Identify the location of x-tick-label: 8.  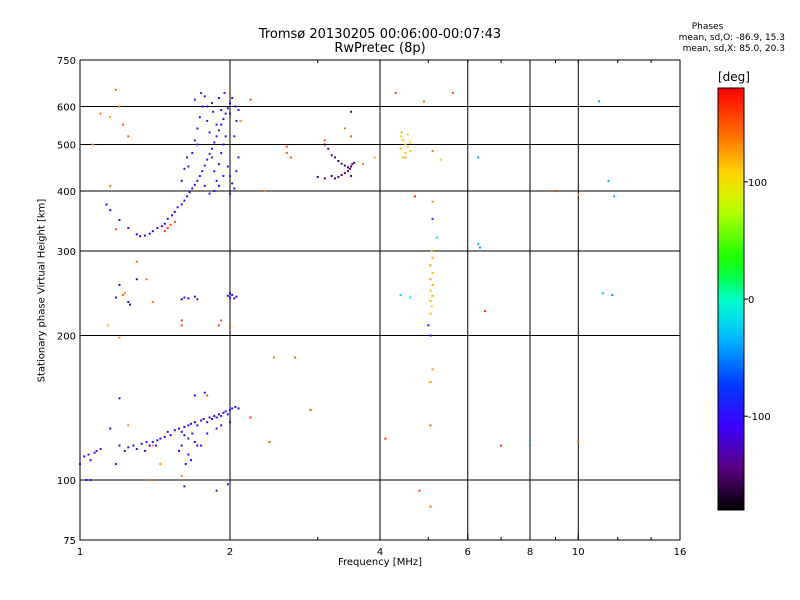
(530, 552).